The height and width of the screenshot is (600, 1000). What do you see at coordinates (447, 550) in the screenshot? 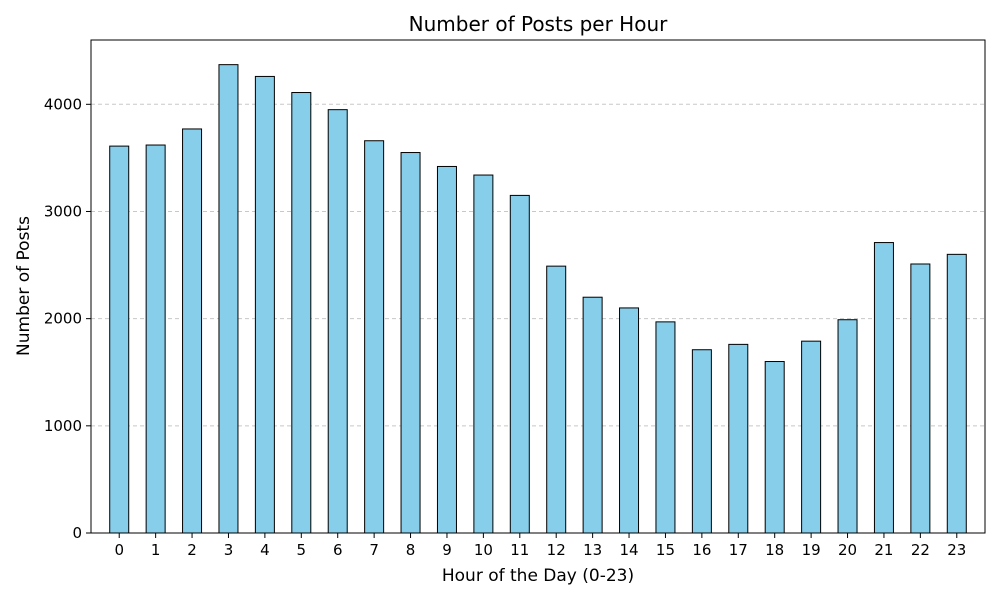
I see `x-tick-label: 9` at bounding box center [447, 550].